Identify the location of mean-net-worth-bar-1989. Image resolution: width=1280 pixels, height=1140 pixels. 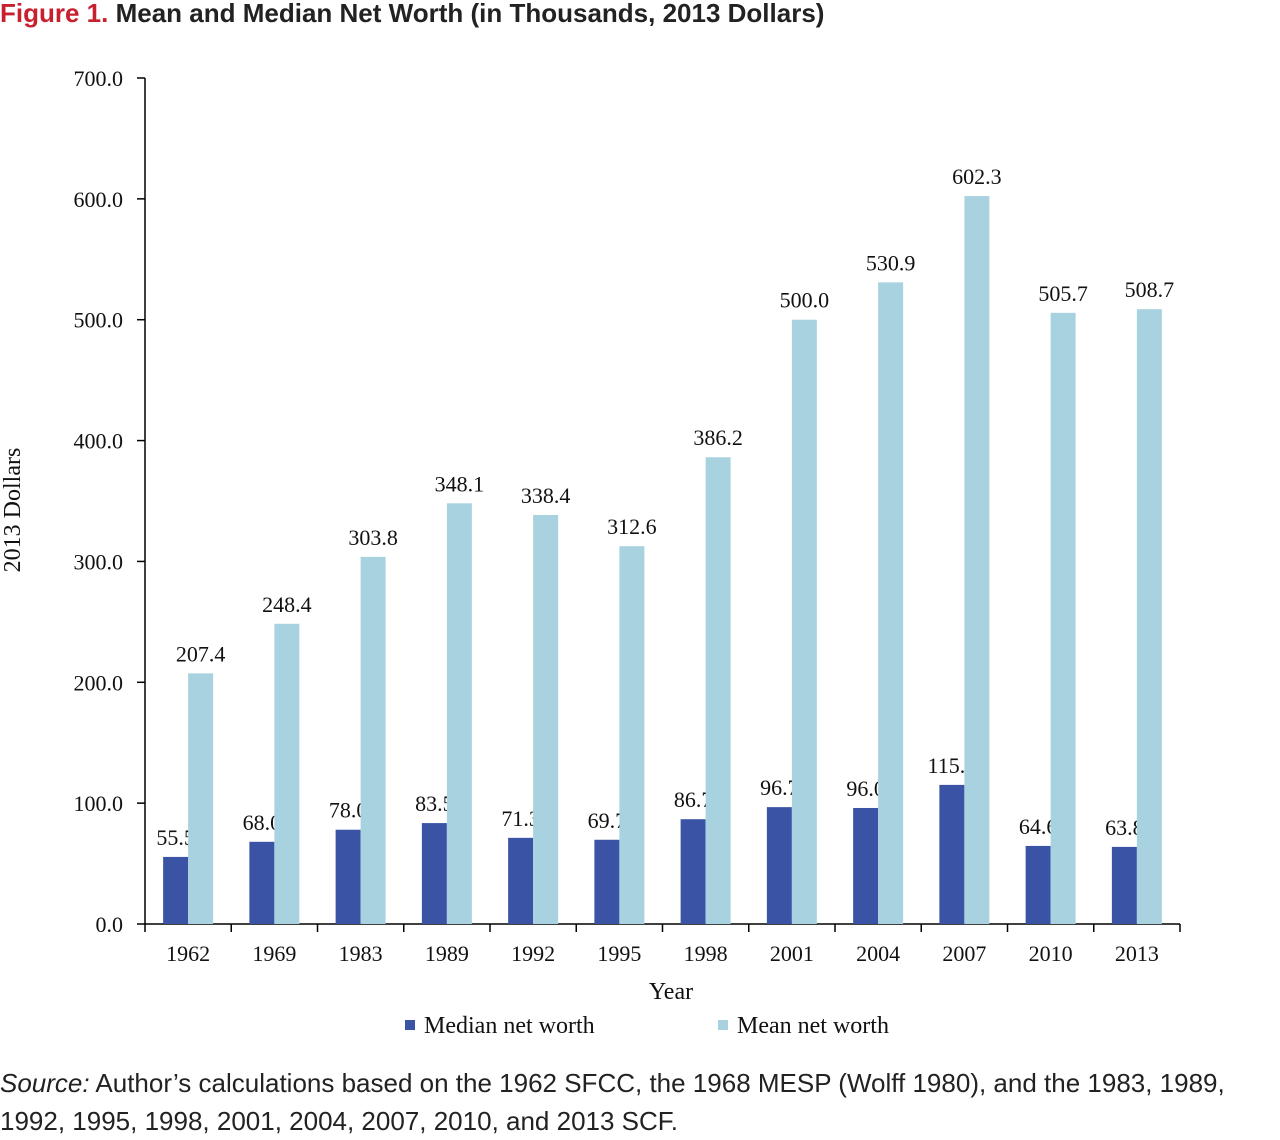
(459, 713).